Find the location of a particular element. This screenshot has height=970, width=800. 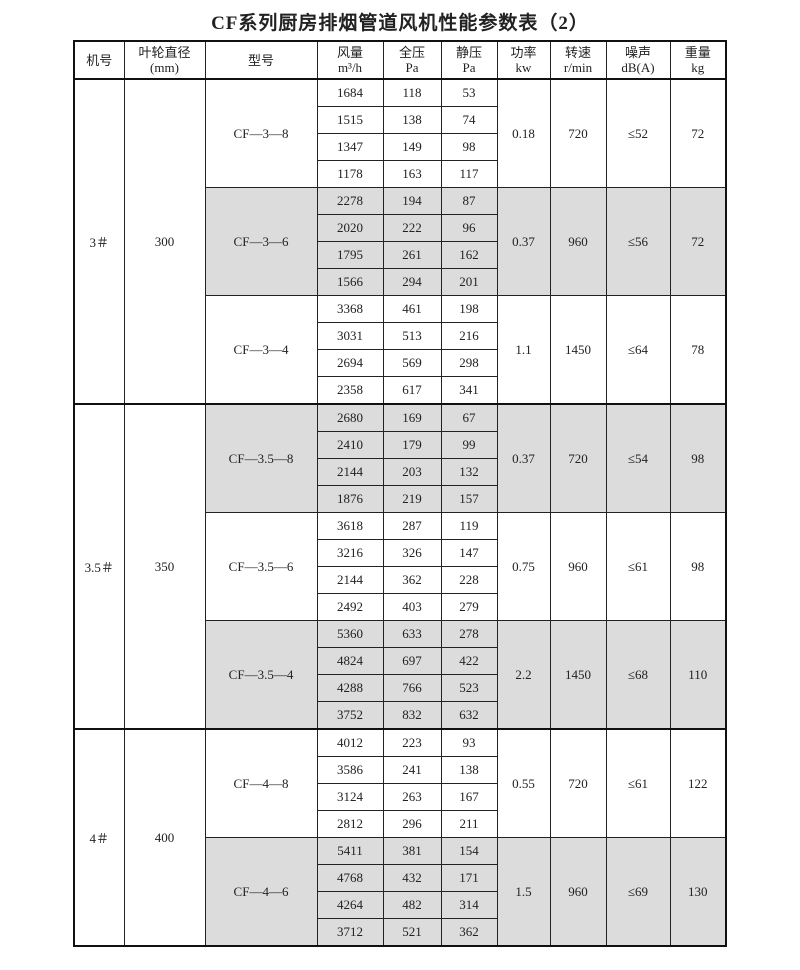

table-row: 4768 432 171 is located at coordinates (400, 878).